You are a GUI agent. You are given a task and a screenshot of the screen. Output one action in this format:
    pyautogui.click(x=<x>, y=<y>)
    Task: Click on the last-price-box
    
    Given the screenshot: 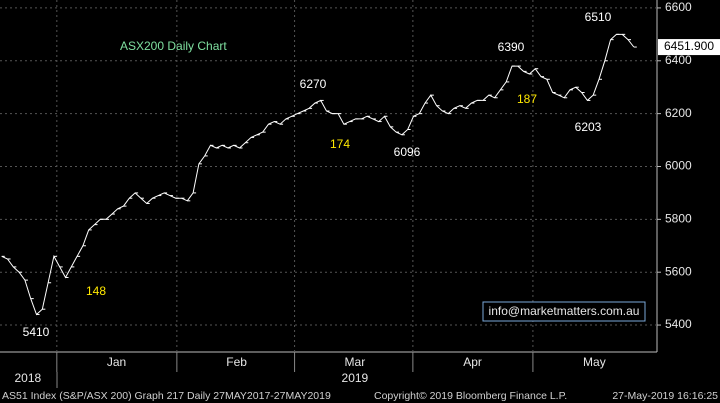 What is the action you would take?
    pyautogui.click(x=689, y=47)
    